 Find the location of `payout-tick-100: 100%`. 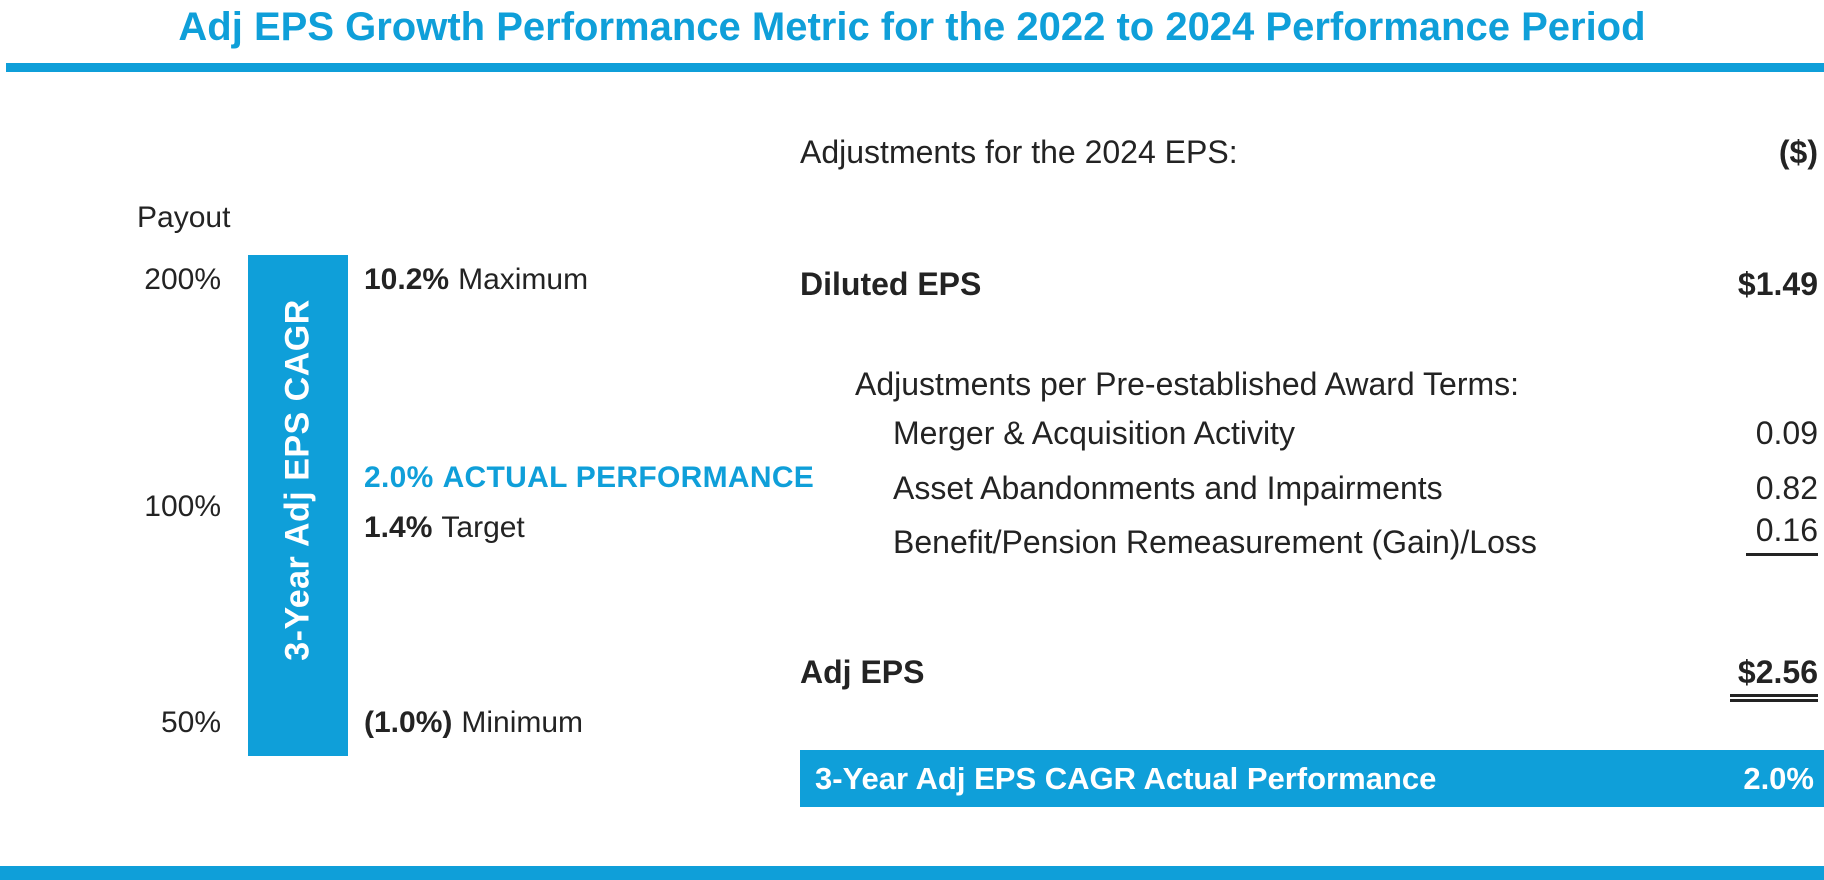

payout-tick-100: 100% is located at coordinates (182, 506).